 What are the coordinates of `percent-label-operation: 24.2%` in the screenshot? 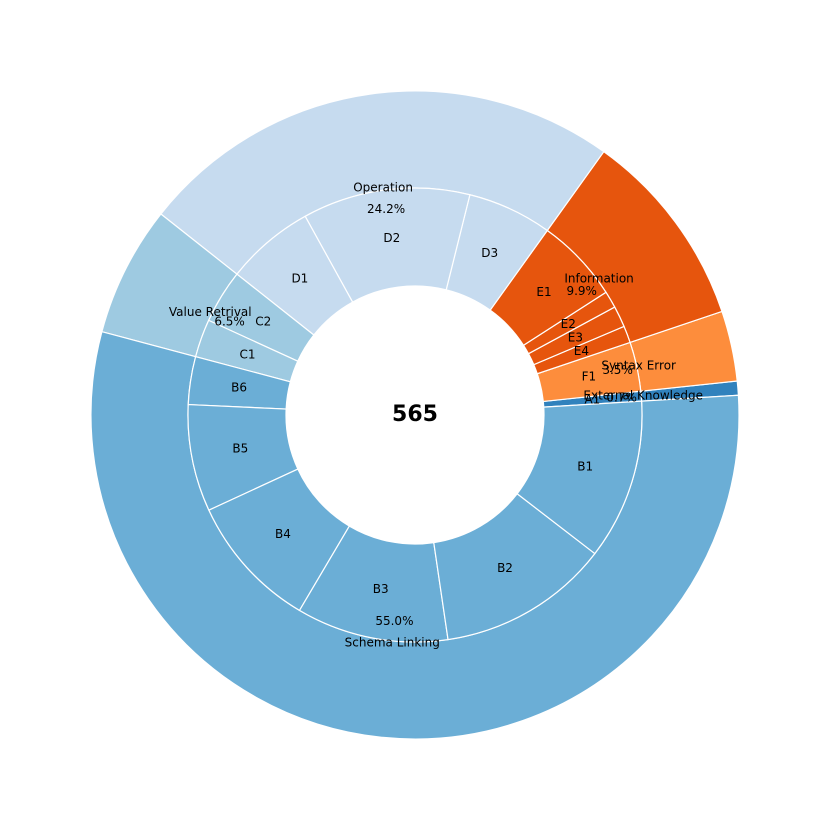 It's located at (386, 209).